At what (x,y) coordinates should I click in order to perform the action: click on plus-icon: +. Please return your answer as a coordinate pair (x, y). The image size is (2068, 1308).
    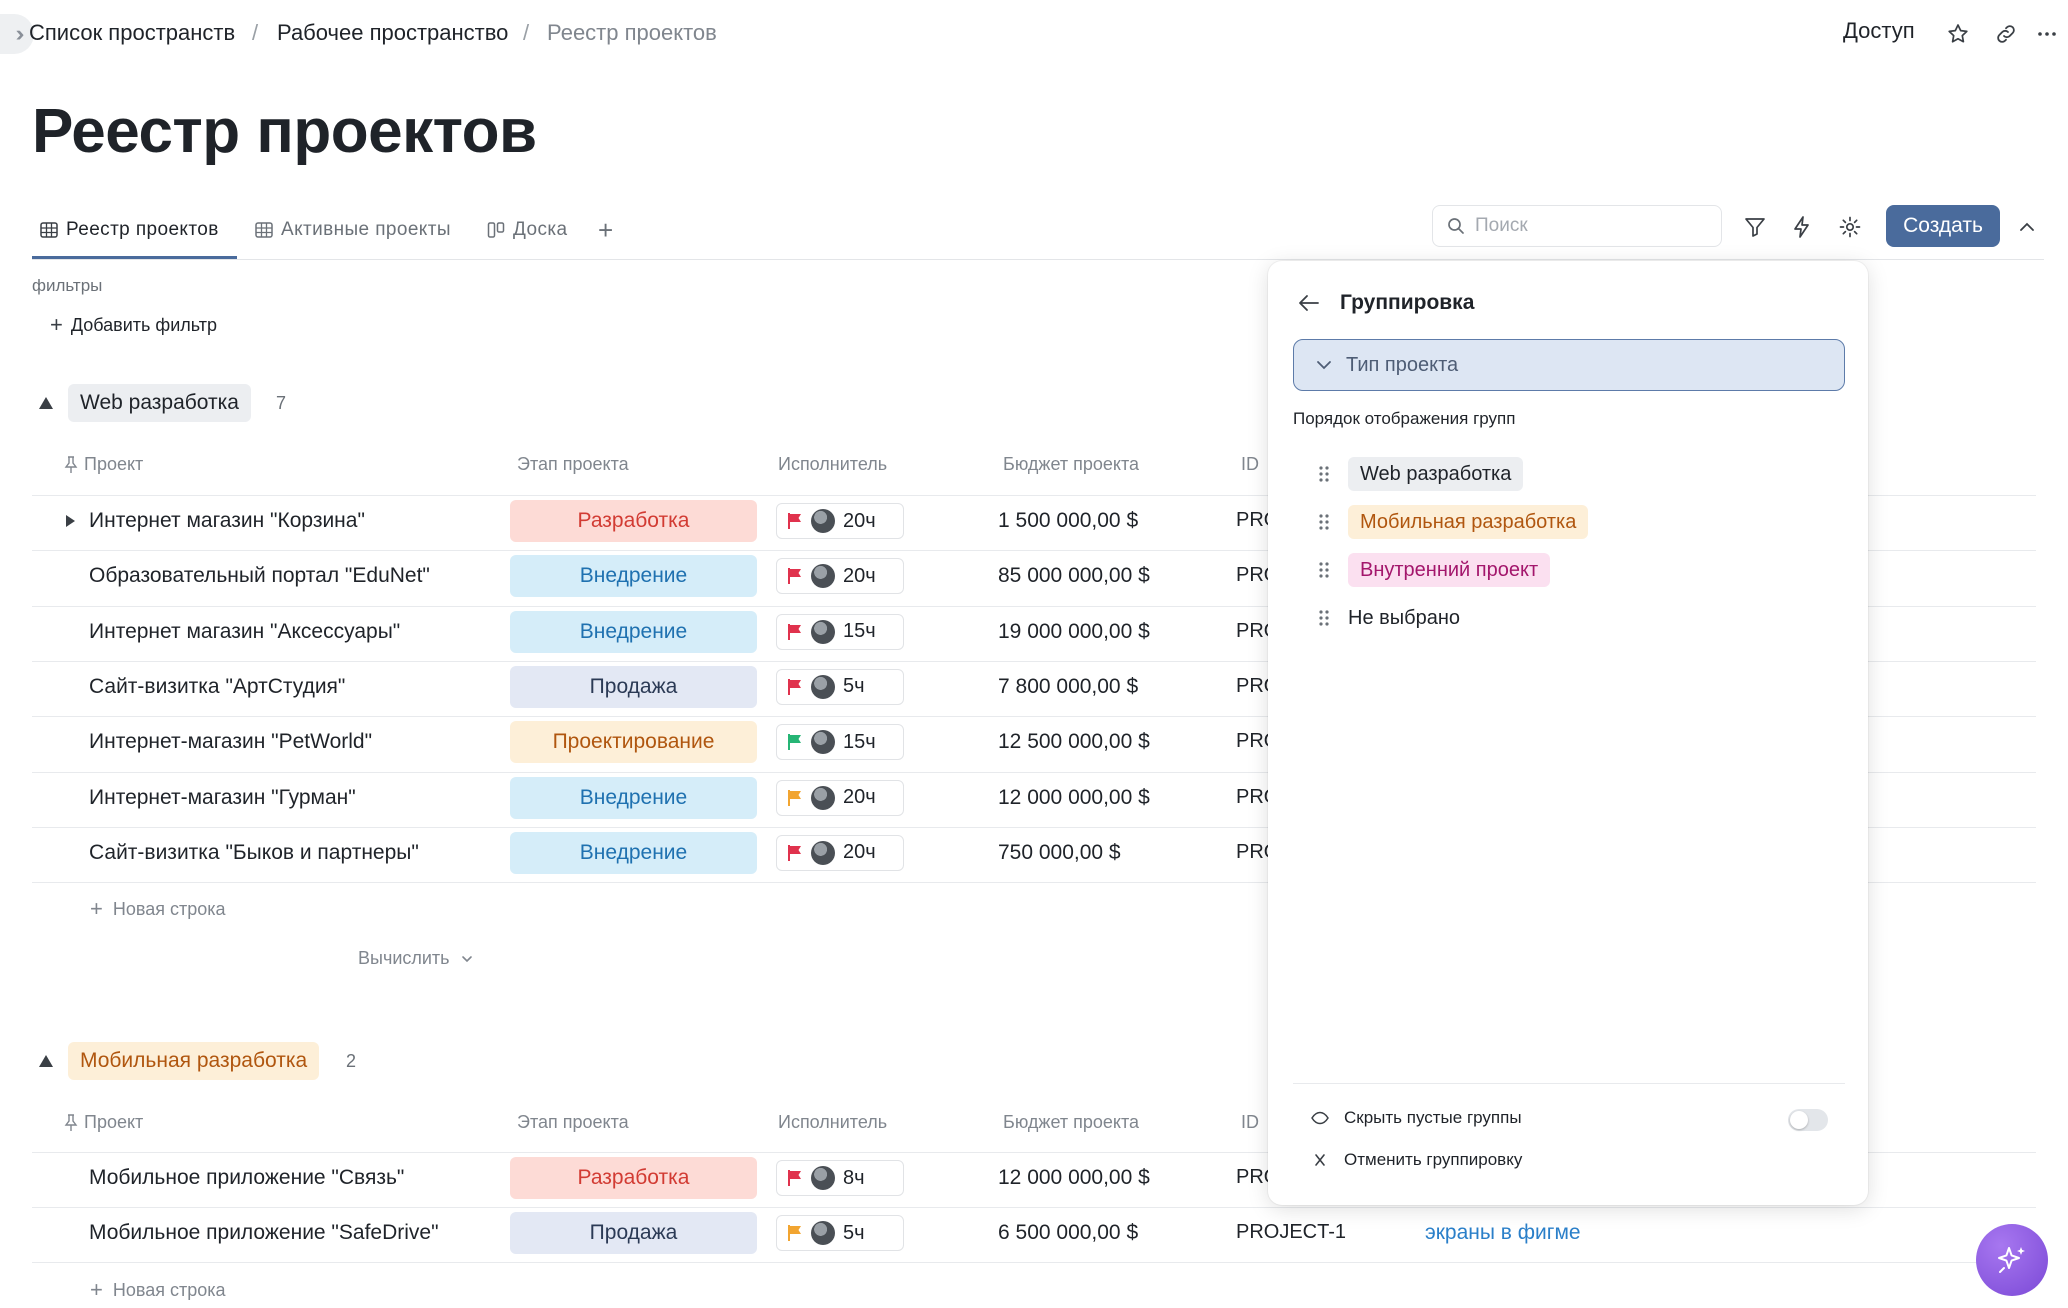
    Looking at the image, I should click on (56, 324).